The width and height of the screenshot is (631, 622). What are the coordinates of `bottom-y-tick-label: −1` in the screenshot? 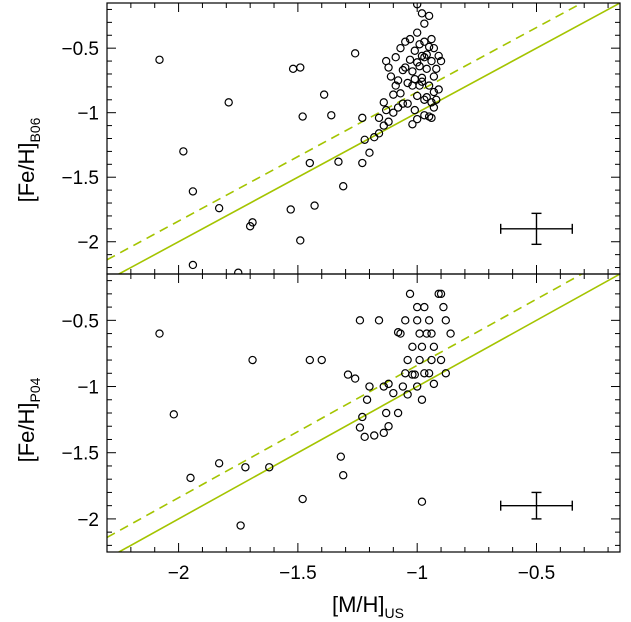 It's located at (88, 388).